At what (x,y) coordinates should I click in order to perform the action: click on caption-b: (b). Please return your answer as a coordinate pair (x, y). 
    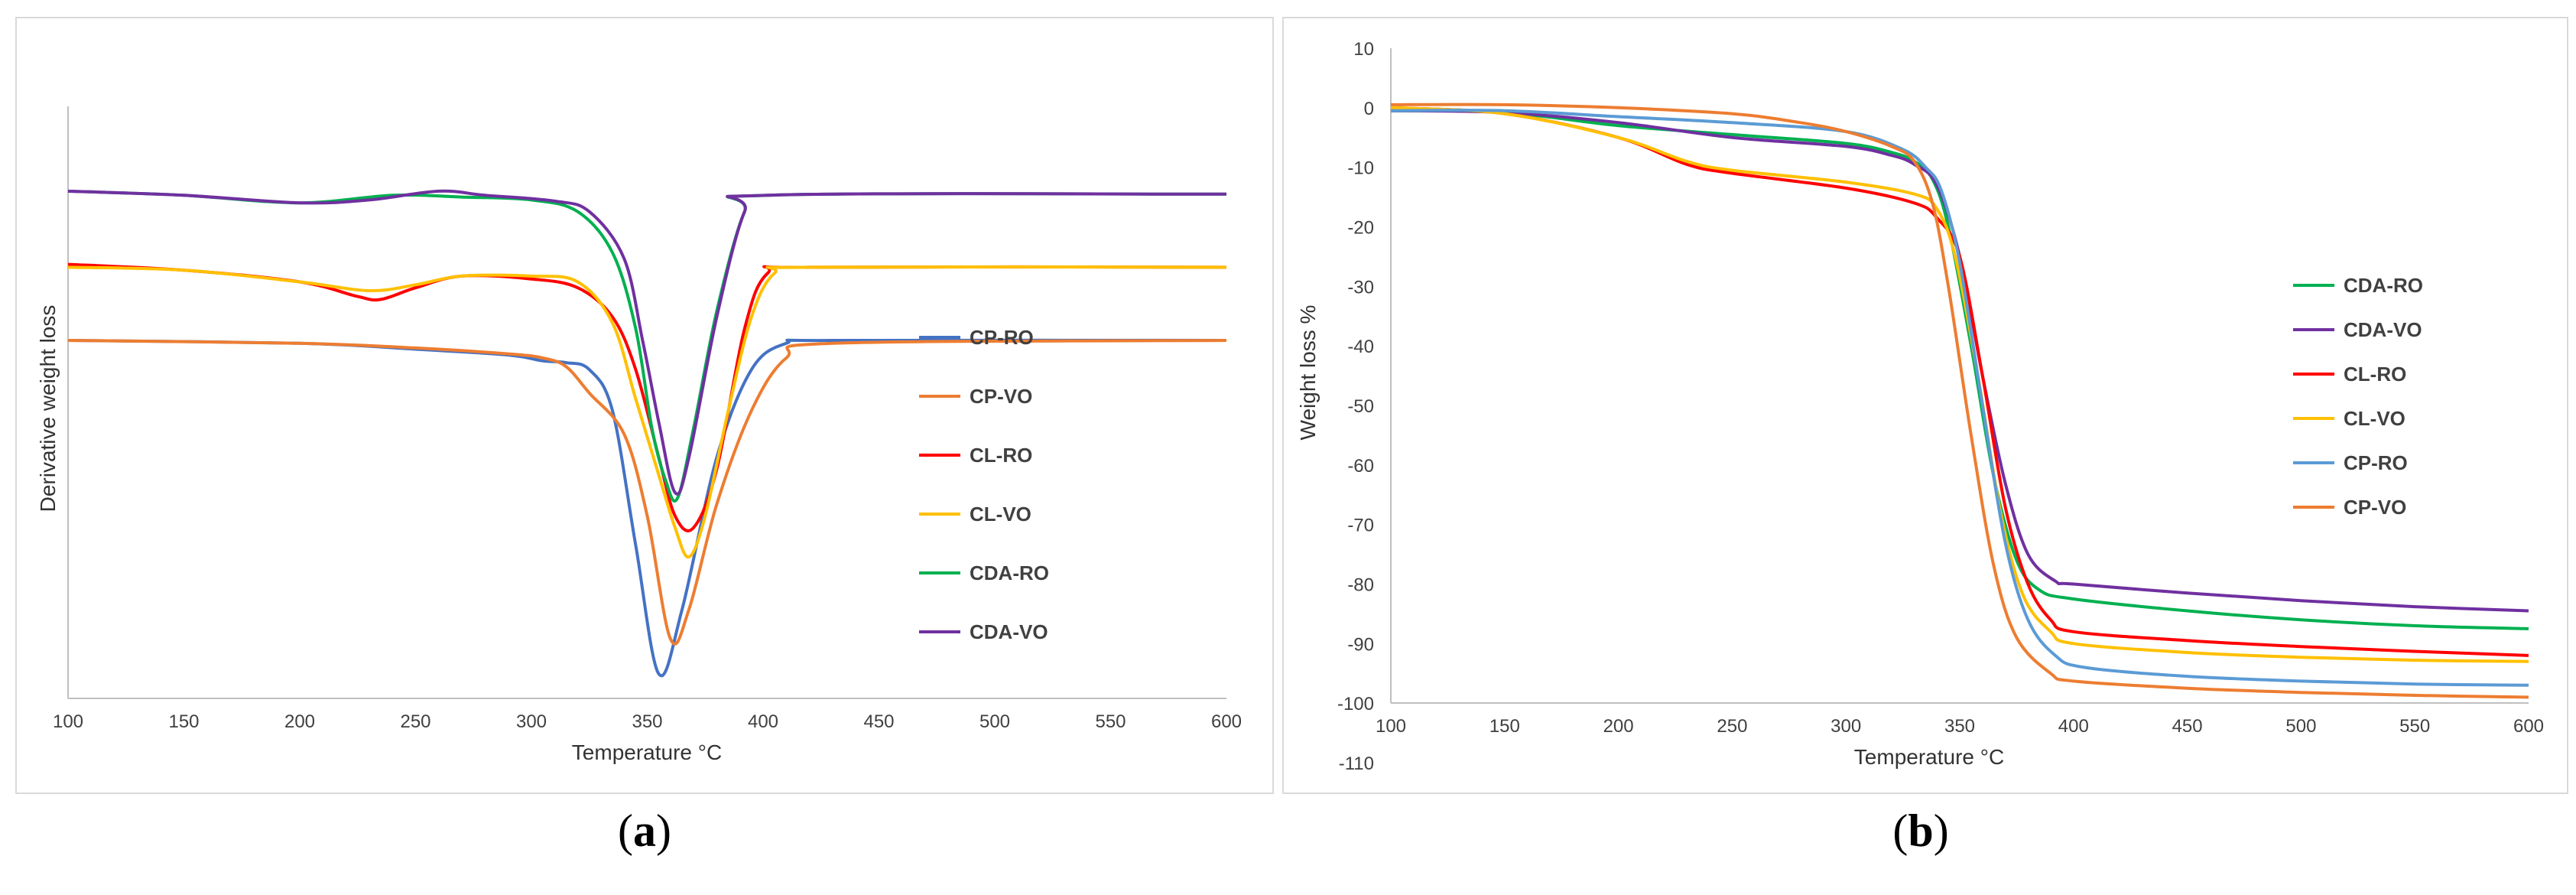
    Looking at the image, I should click on (1921, 831).